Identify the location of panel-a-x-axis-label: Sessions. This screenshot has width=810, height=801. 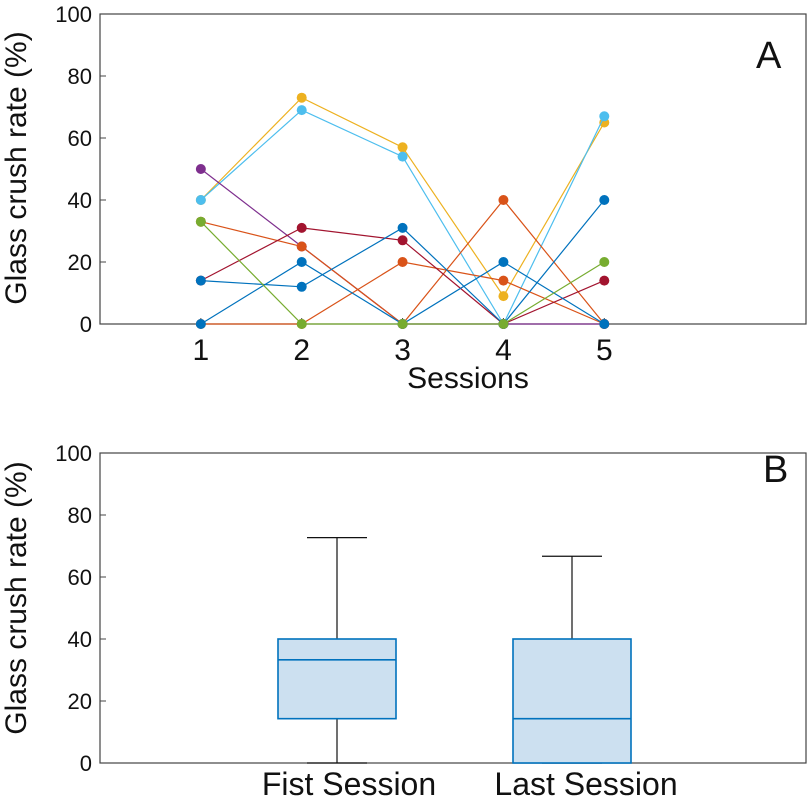
(468, 378).